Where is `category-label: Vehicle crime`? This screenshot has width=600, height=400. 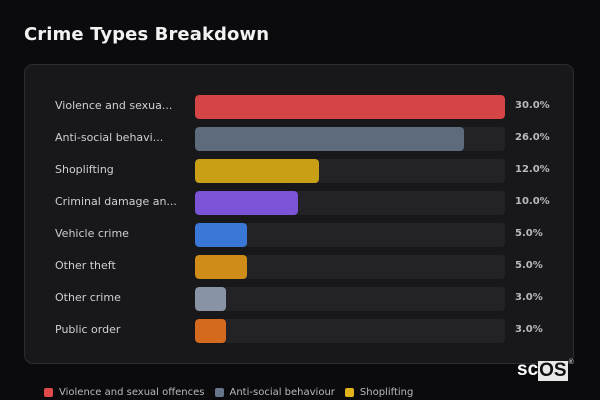 category-label: Vehicle crime is located at coordinates (92, 233).